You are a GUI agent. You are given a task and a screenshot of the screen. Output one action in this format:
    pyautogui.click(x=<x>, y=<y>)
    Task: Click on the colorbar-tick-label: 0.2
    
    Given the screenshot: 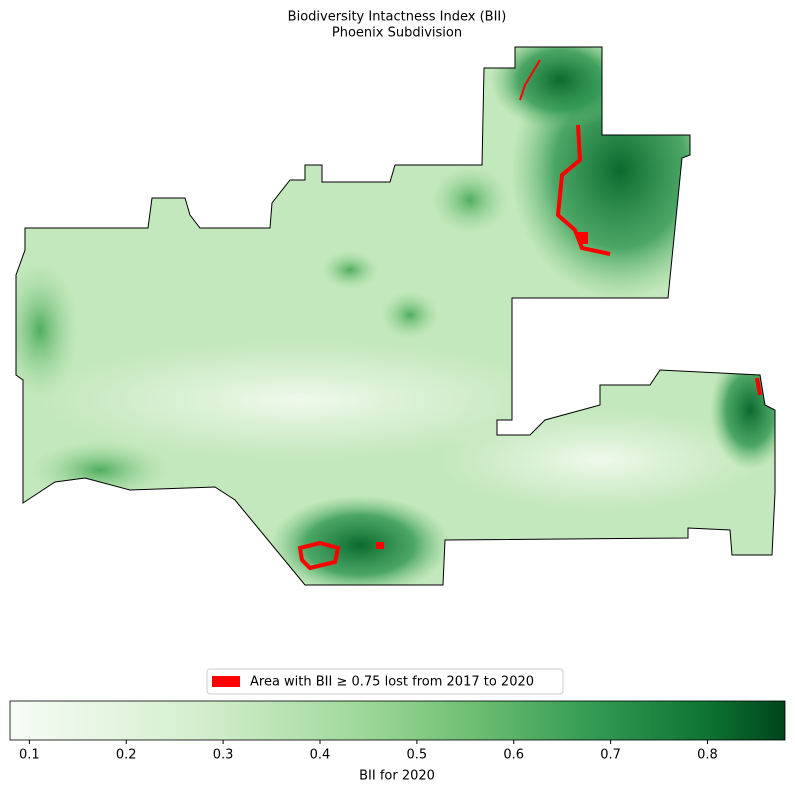 What is the action you would take?
    pyautogui.click(x=126, y=755)
    